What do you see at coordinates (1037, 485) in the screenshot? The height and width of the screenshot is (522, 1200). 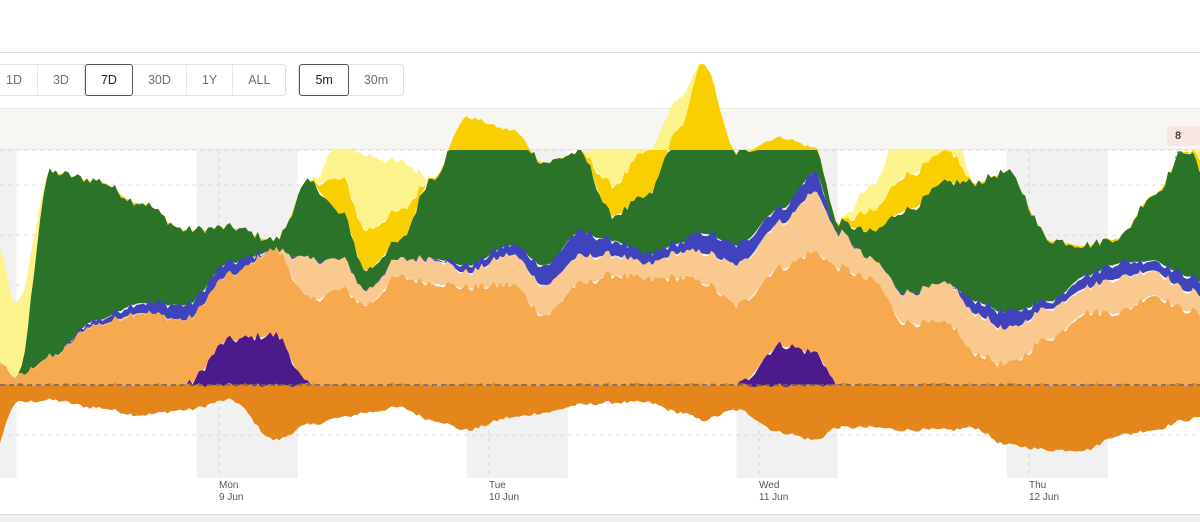 I see `x-tick-day-3: Thu` at bounding box center [1037, 485].